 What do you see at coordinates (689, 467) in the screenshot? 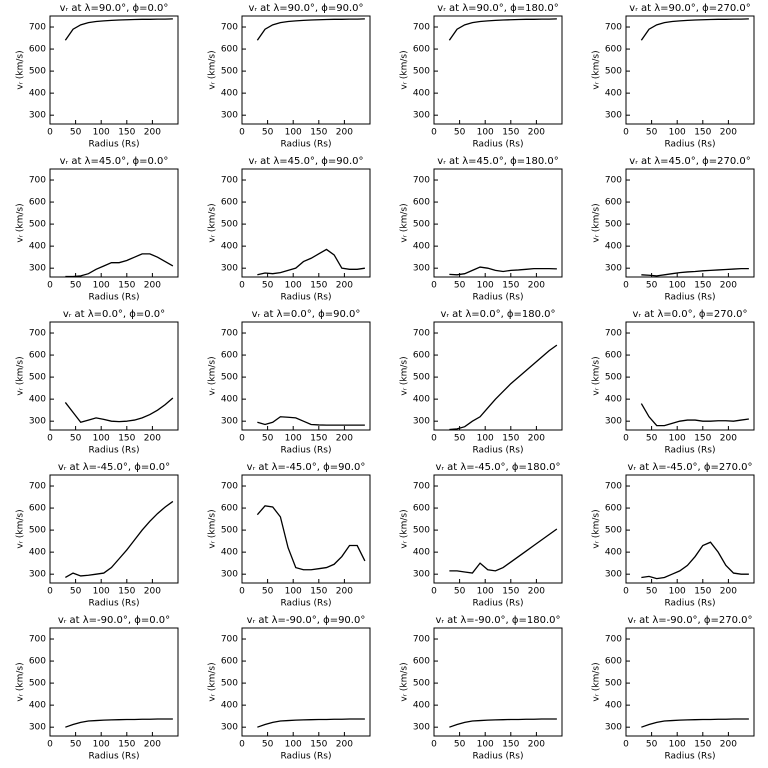
I see `chart-title: vᵣ at λ=-45.0°, ϕ=270.0°` at bounding box center [689, 467].